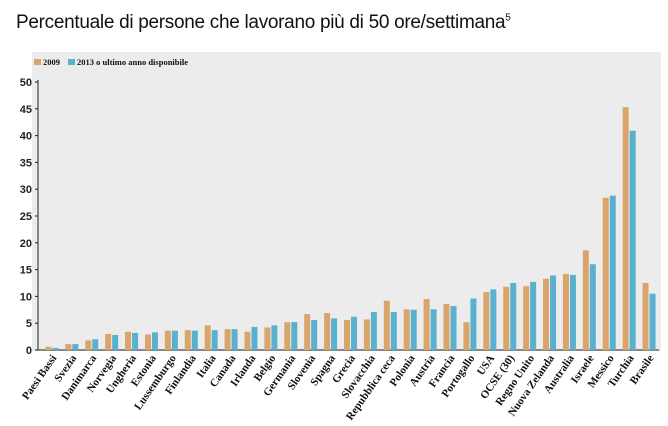 This screenshot has height=426, width=668. I want to click on bar-2009-portogallo, so click(466, 336).